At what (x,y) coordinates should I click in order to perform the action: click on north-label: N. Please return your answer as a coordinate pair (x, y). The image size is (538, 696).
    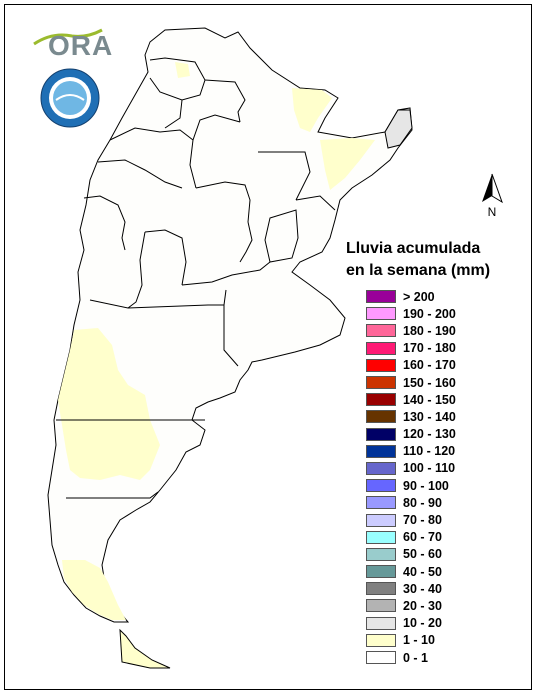
    Looking at the image, I should click on (492, 212).